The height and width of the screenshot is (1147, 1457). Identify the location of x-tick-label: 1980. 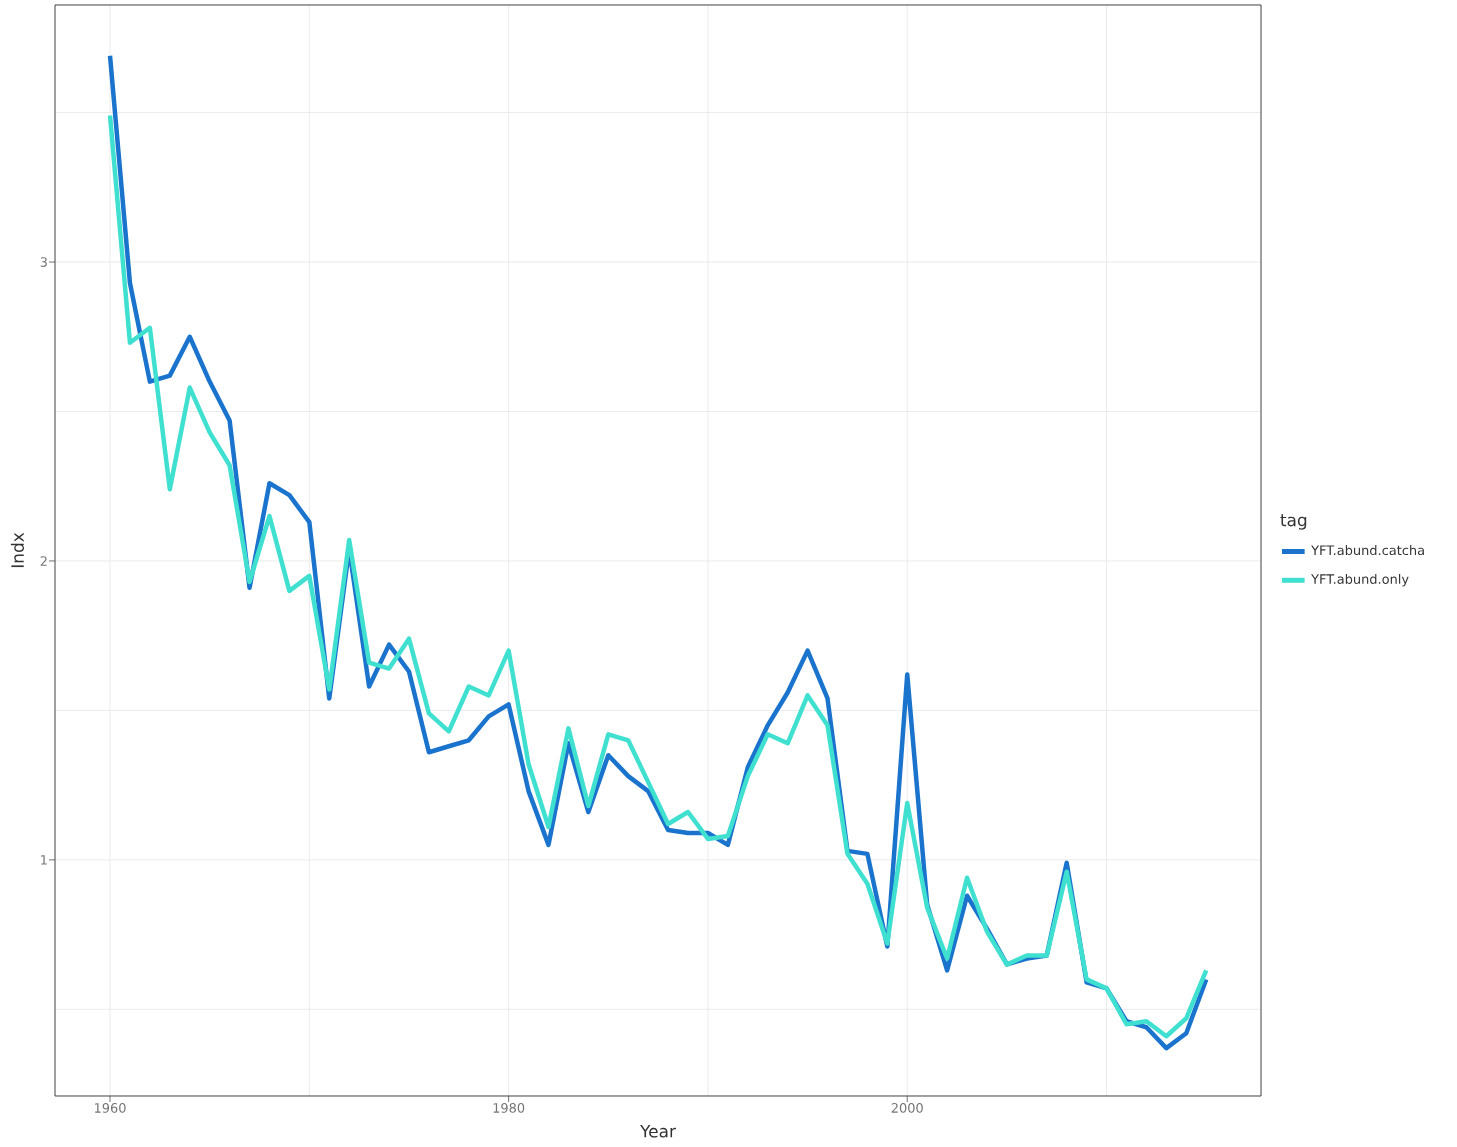
(509, 1108).